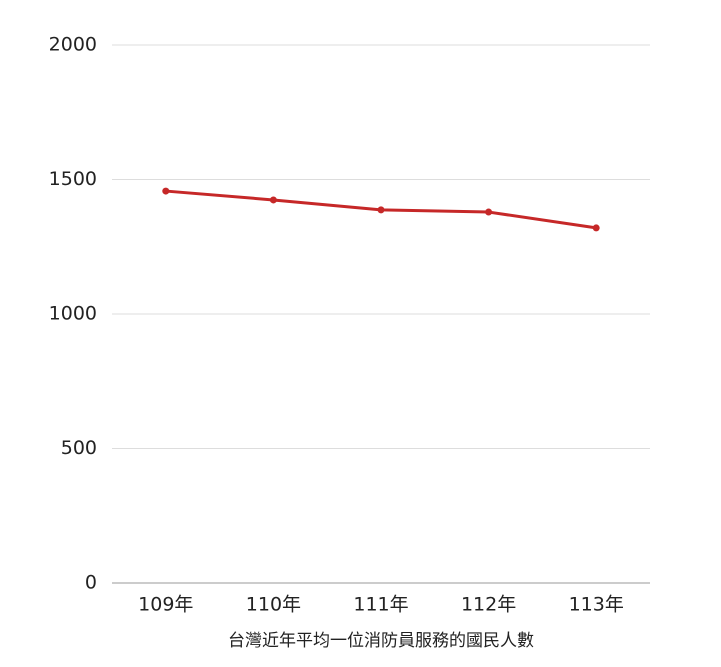  Describe the element at coordinates (380, 605) in the screenshot. I see `x-tick-label: 111年` at that location.